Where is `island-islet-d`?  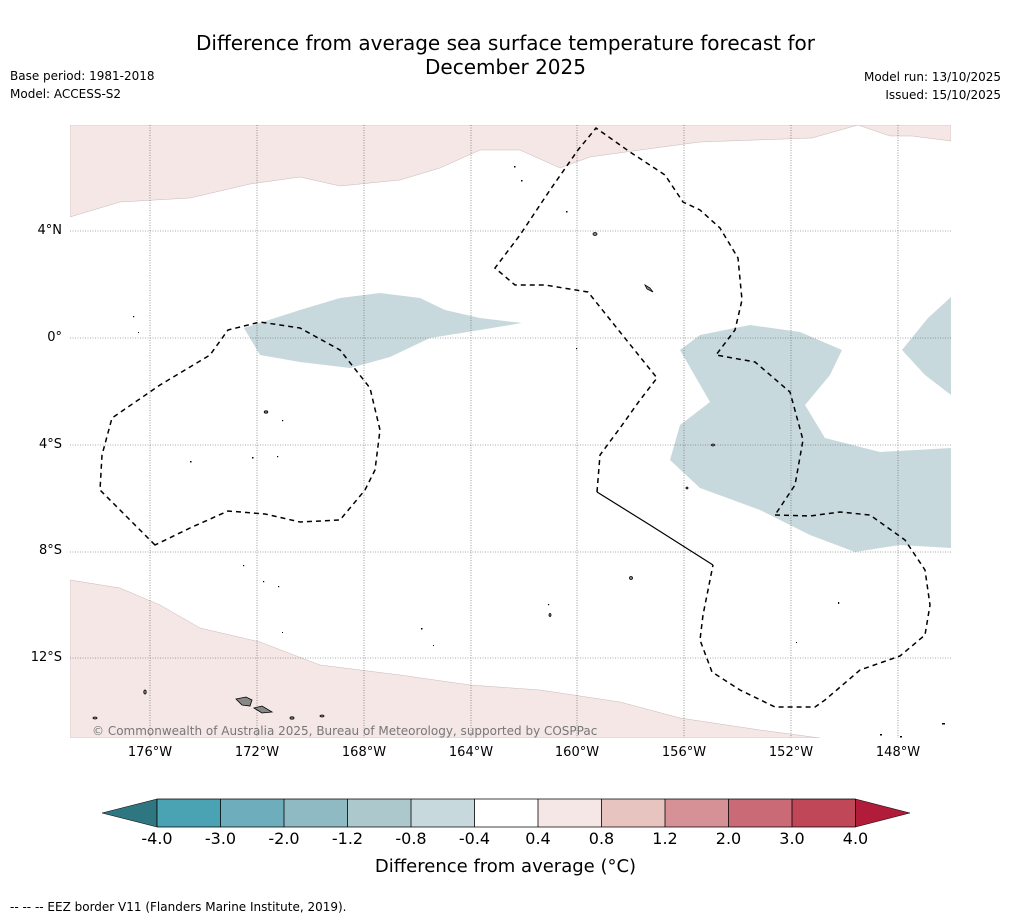 island-islet-d is located at coordinates (631, 578).